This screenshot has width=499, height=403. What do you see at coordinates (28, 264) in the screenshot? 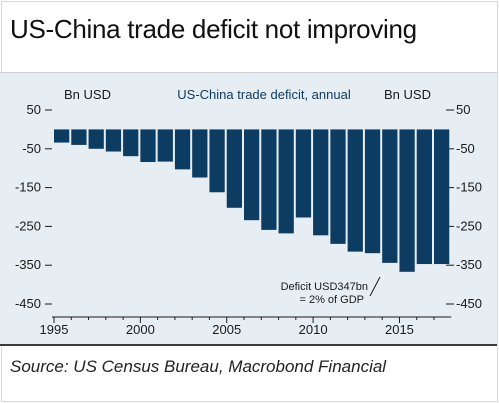
I see `left-tick-label: -350` at bounding box center [28, 264].